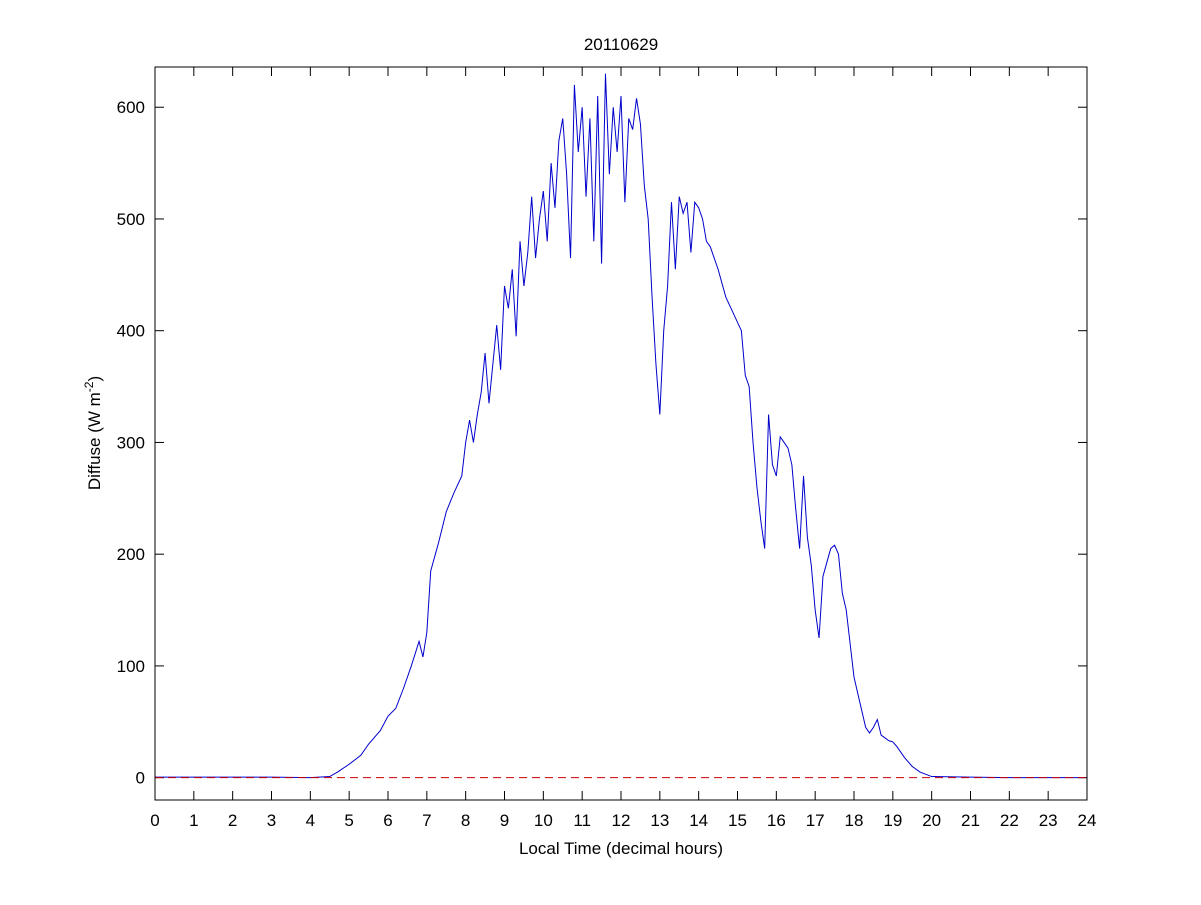 This screenshot has width=1201, height=905. I want to click on y-tick-label: 0, so click(140, 778).